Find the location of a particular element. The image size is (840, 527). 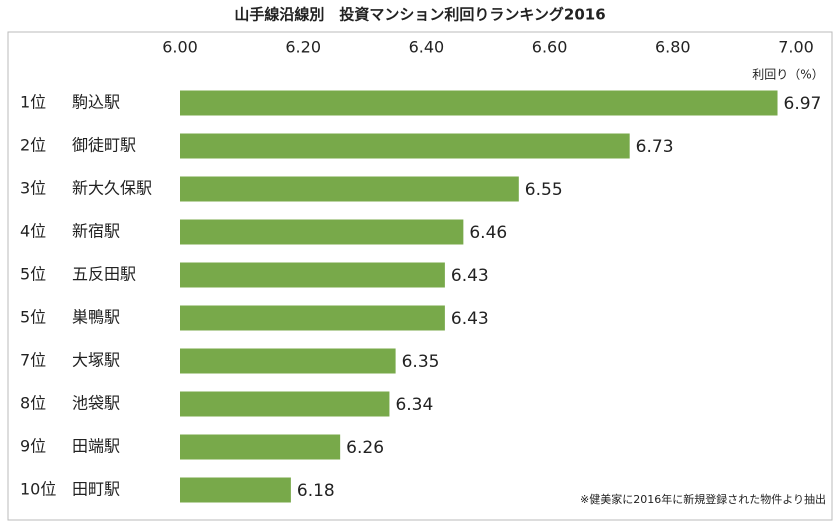

y-tick-label: 田端駅 is located at coordinates (96, 446).